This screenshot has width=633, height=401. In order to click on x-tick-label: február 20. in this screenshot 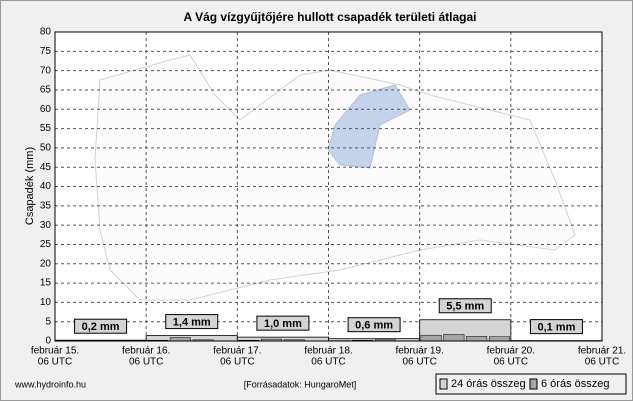, I will do `click(511, 351)`.